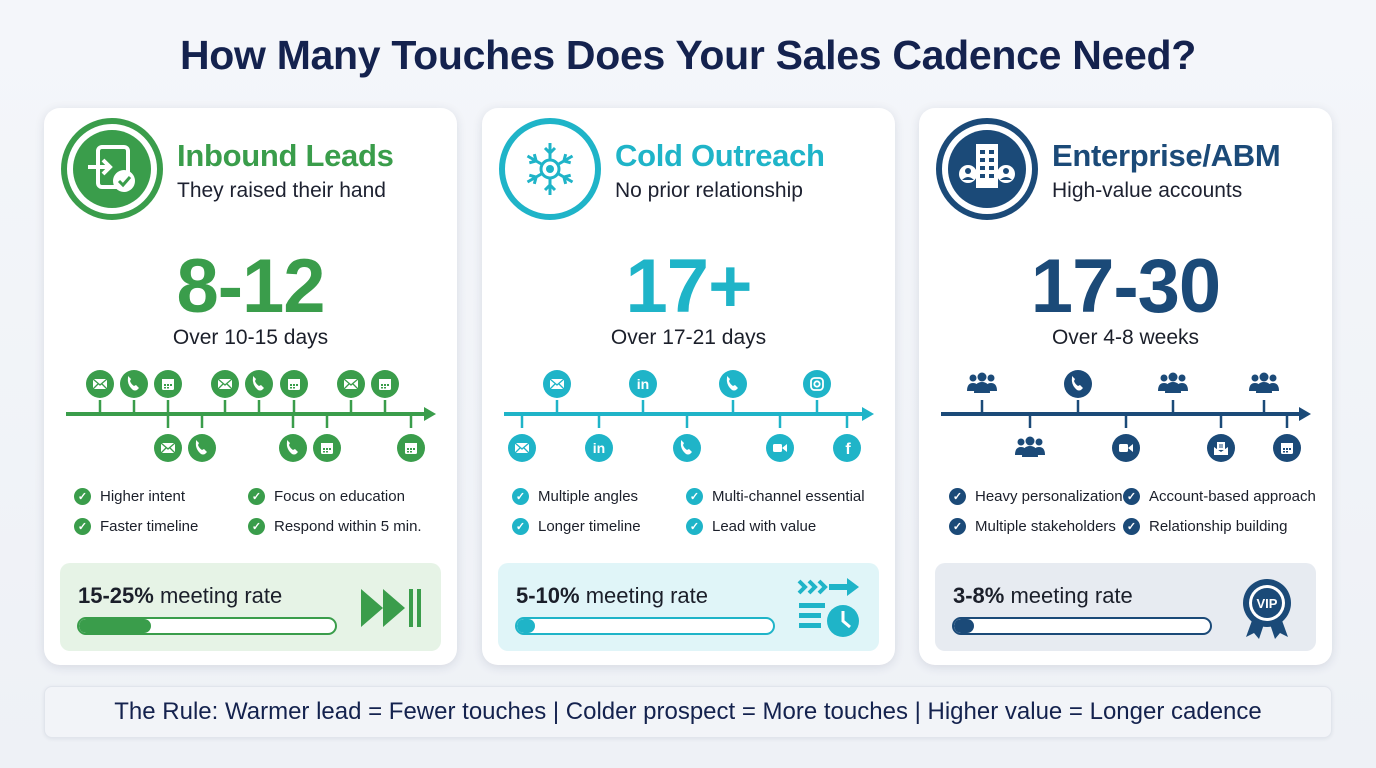 The width and height of the screenshot is (1376, 768). I want to click on svg-text: VIP, so click(1267, 603).